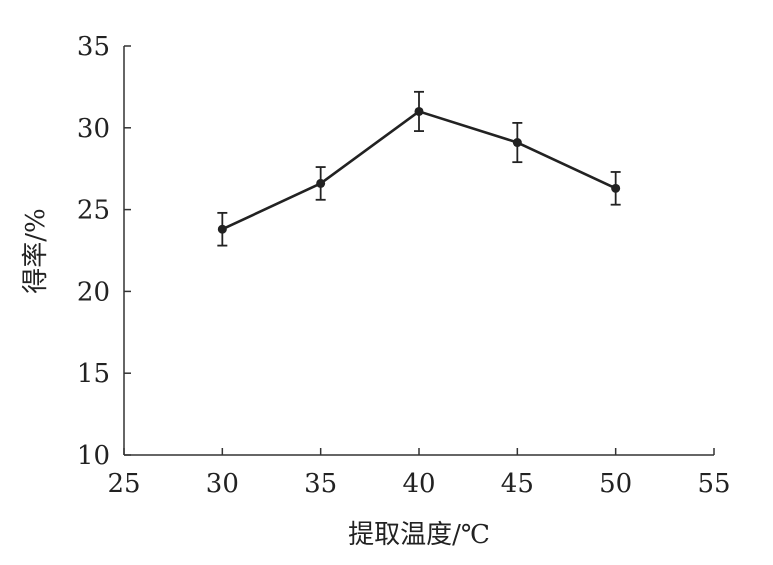  I want to click on x-tick-label: 45, so click(517, 484).